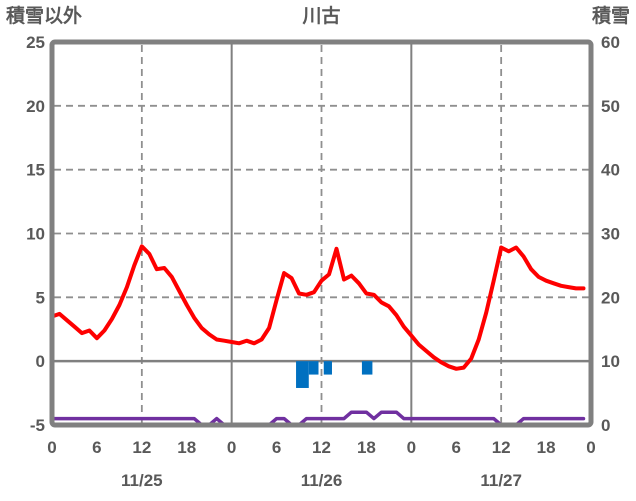 The height and width of the screenshot is (501, 636). Describe the element at coordinates (610, 16) in the screenshot. I see `right-axis-title: 積雪` at that location.